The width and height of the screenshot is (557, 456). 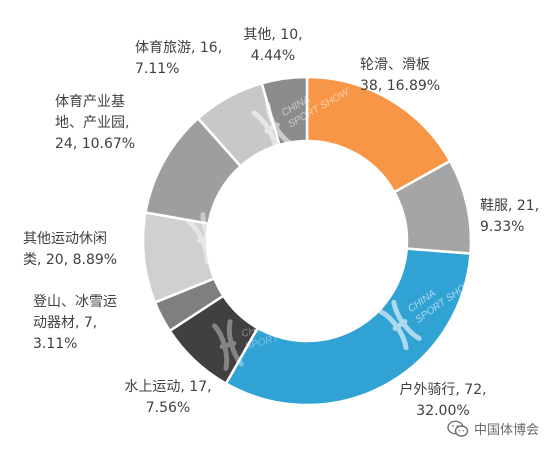 I want to click on slice-label-line: 3.11%, so click(x=55, y=344).